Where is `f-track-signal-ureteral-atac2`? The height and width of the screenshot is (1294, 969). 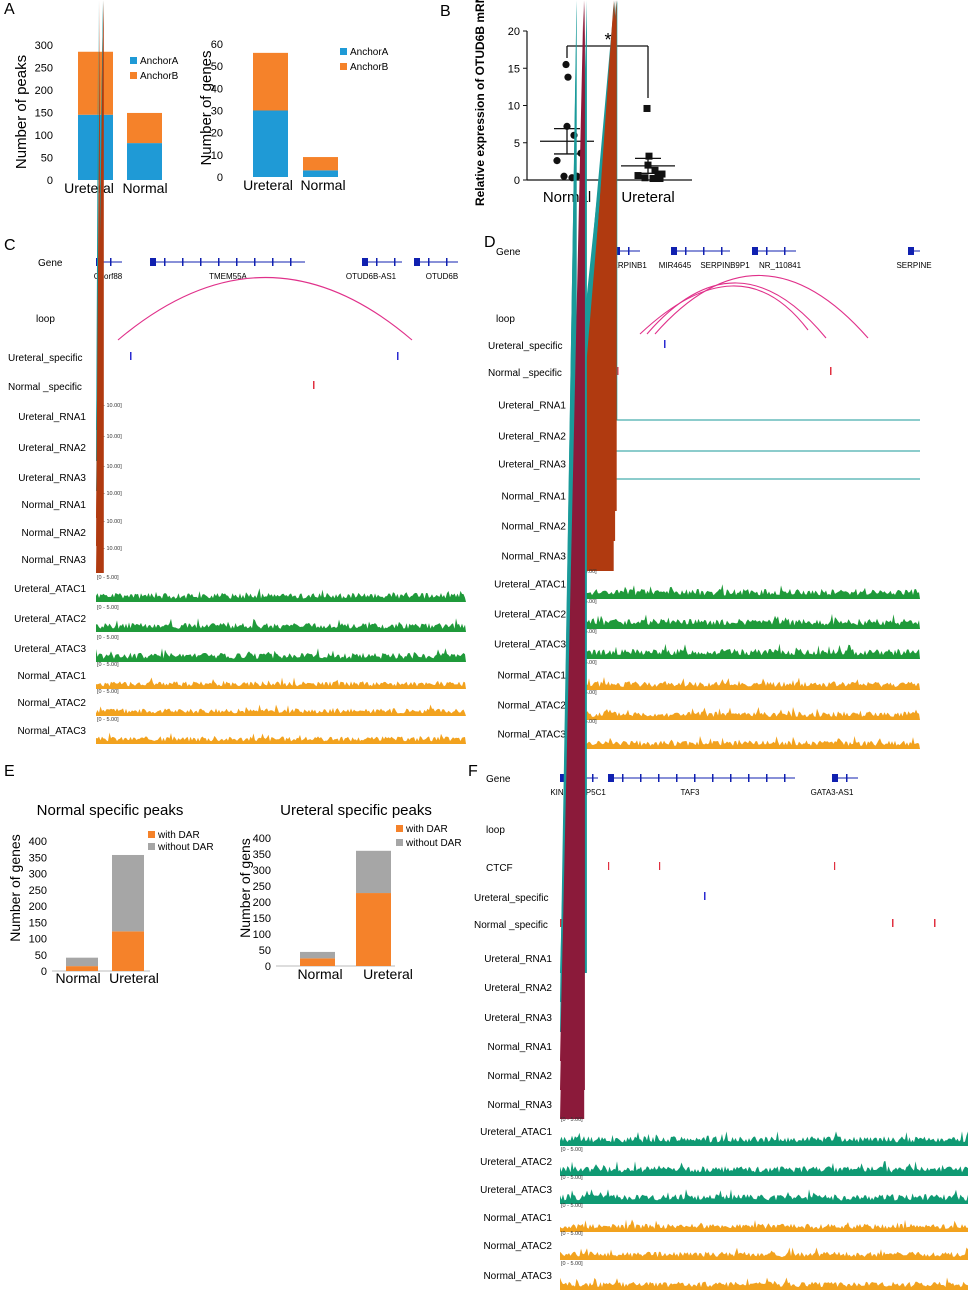 f-track-signal-ureteral-atac2 is located at coordinates (764, 1168).